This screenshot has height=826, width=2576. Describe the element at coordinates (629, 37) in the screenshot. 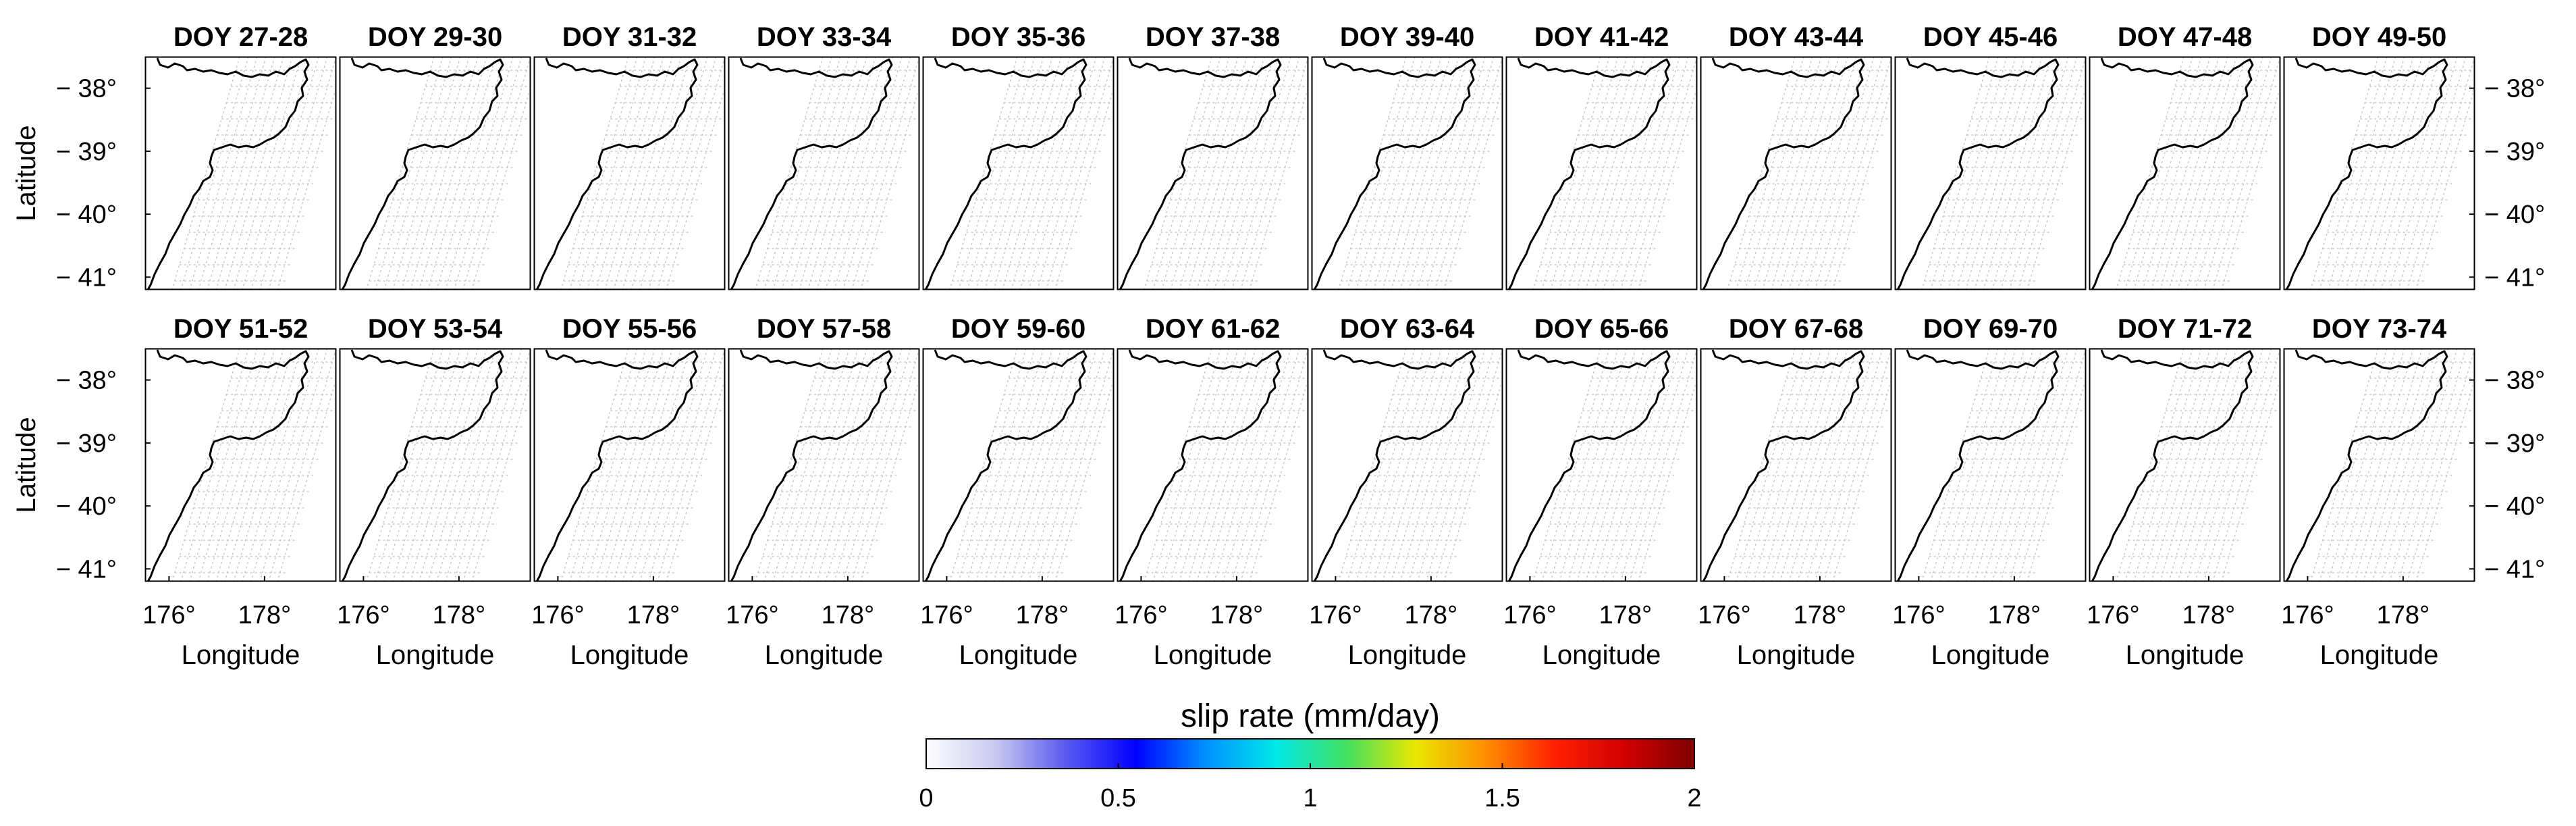

I see `panel-title: DOY 31-32` at that location.